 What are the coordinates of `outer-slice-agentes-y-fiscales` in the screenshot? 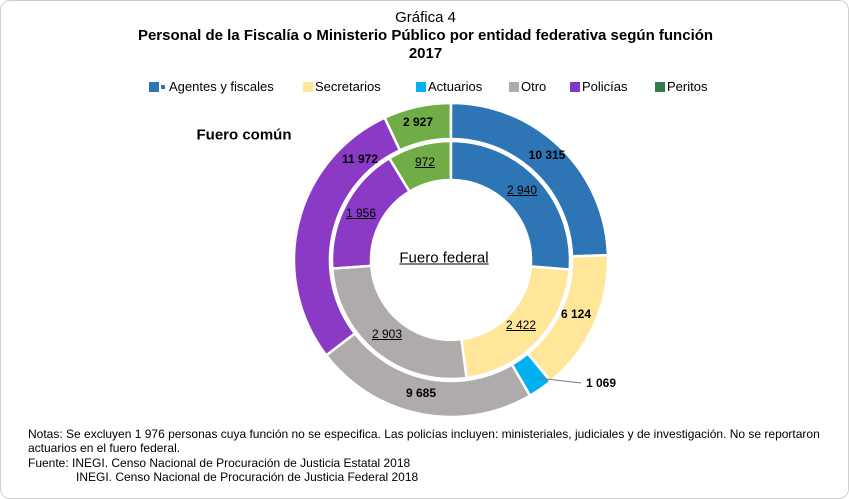 It's located at (529, 179).